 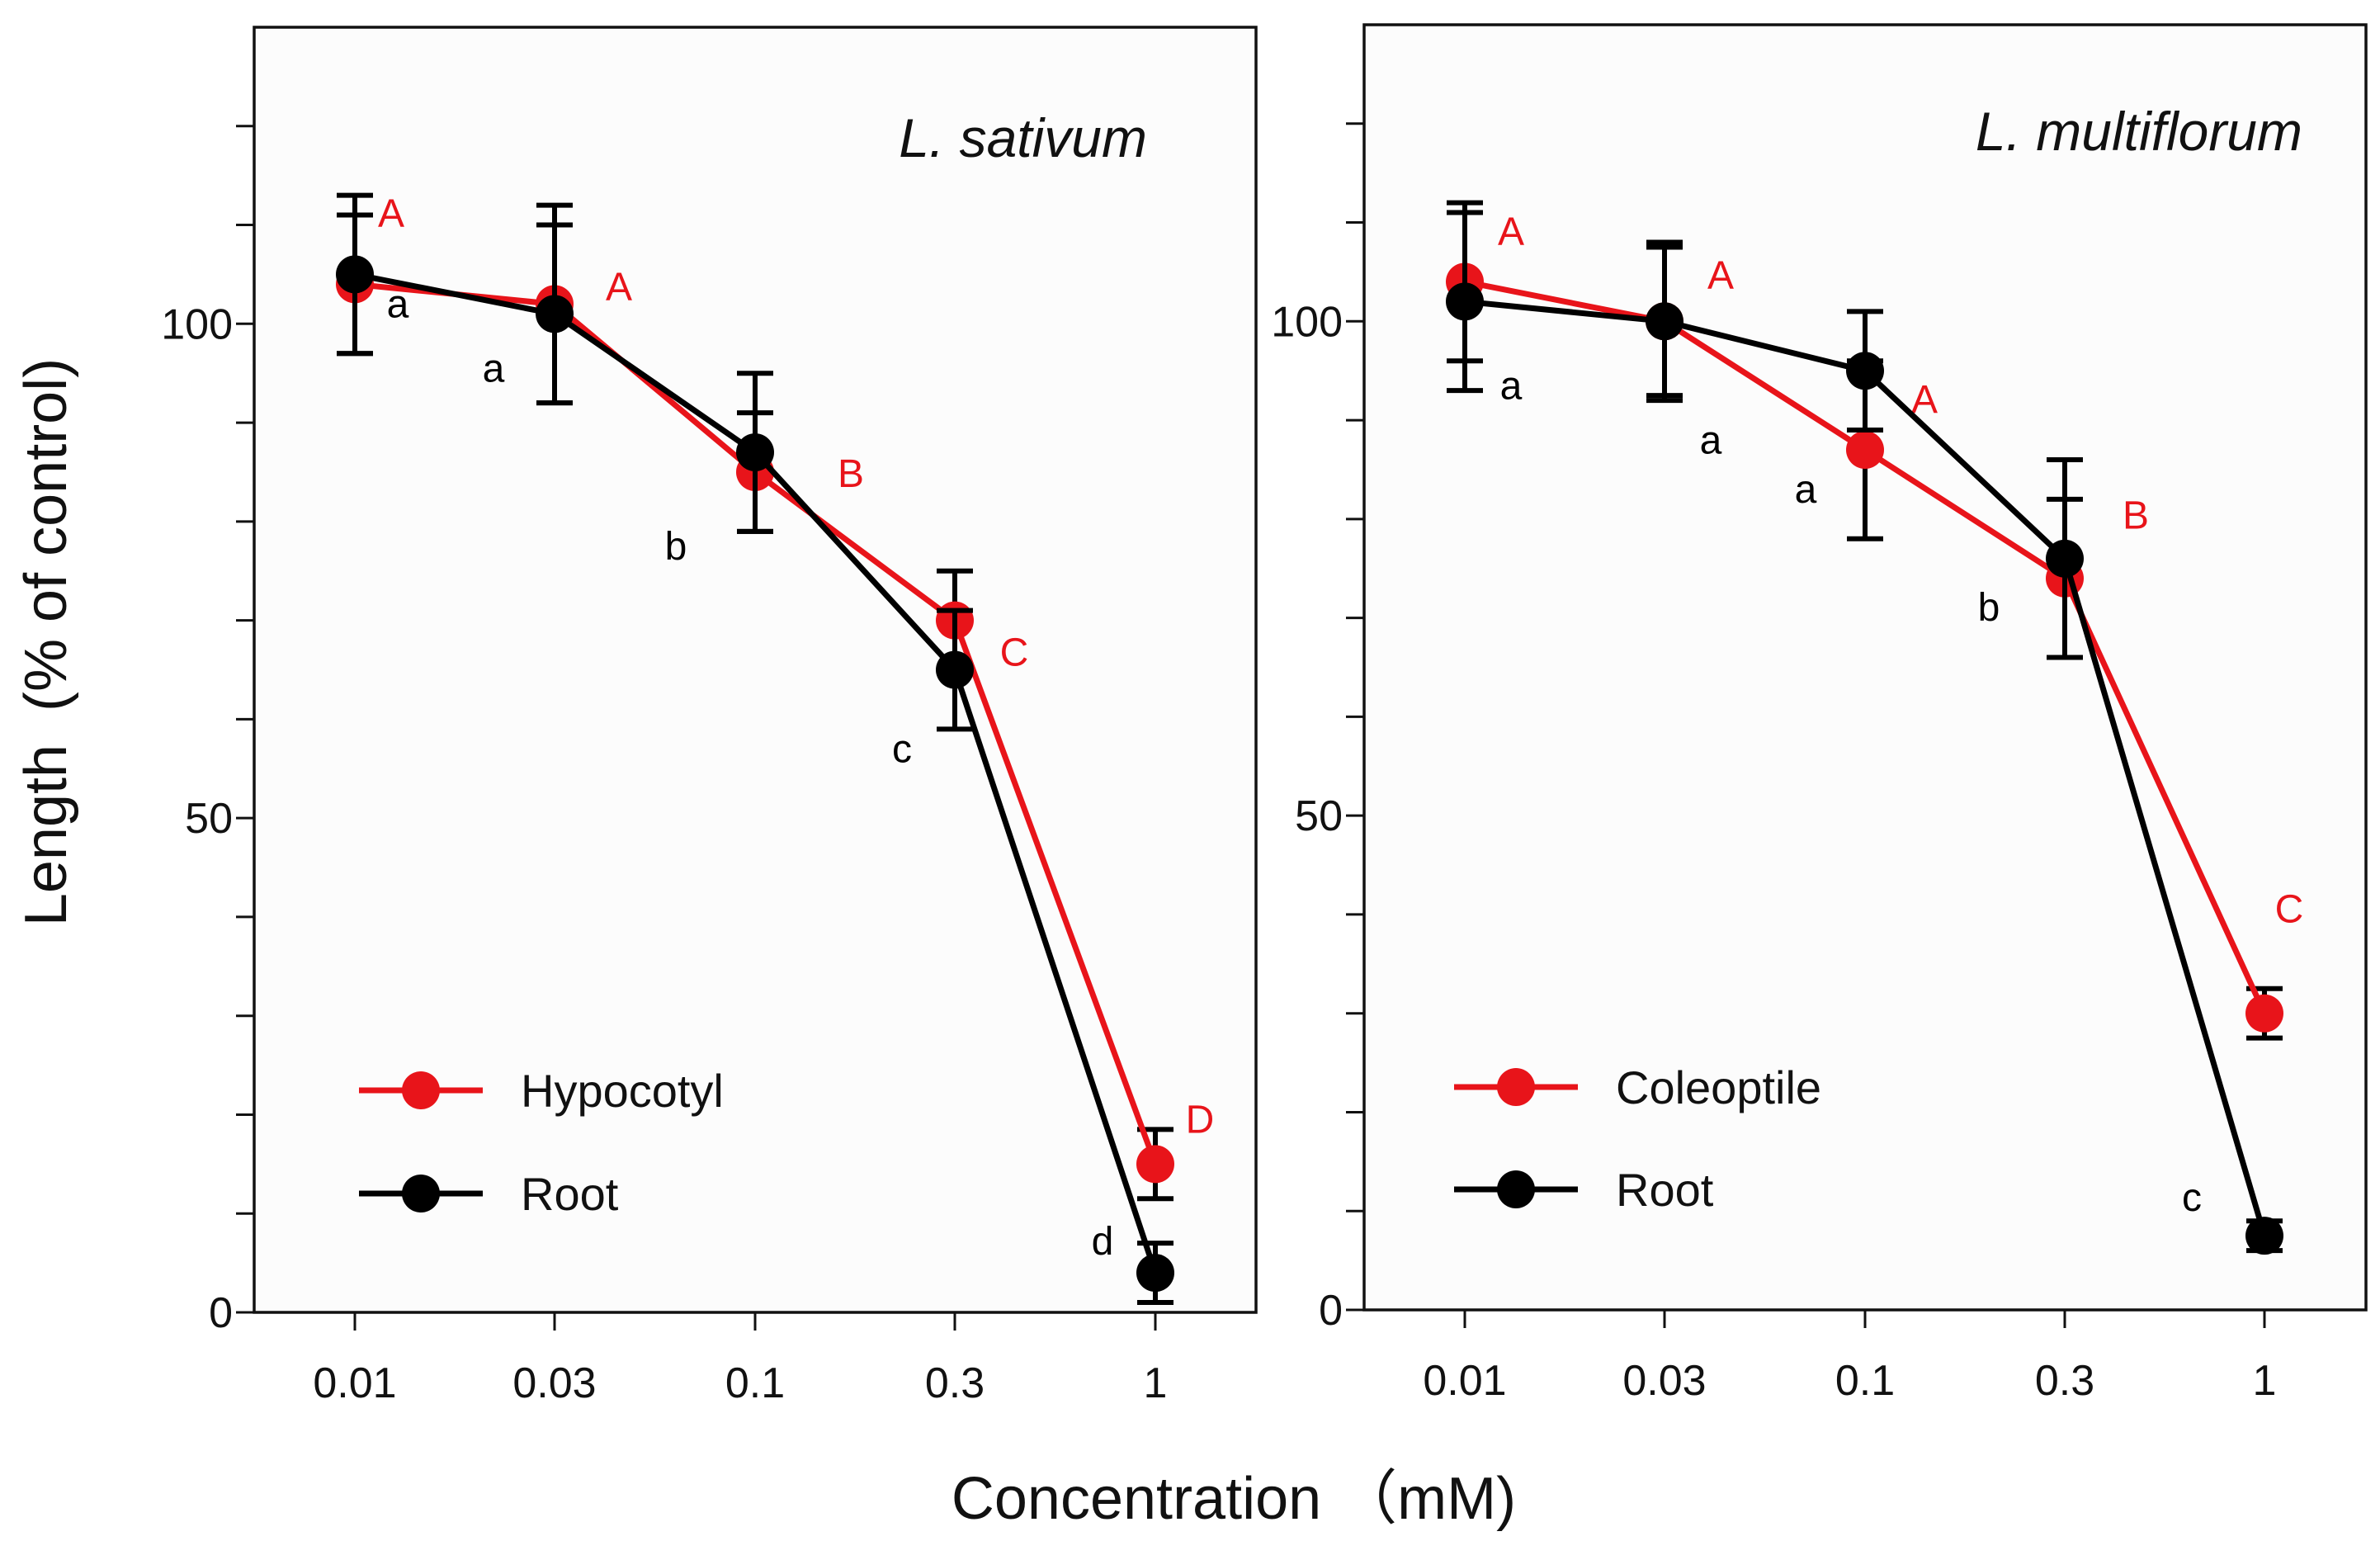 I want to click on y-axis-title: Length (% of control), so click(x=46, y=642).